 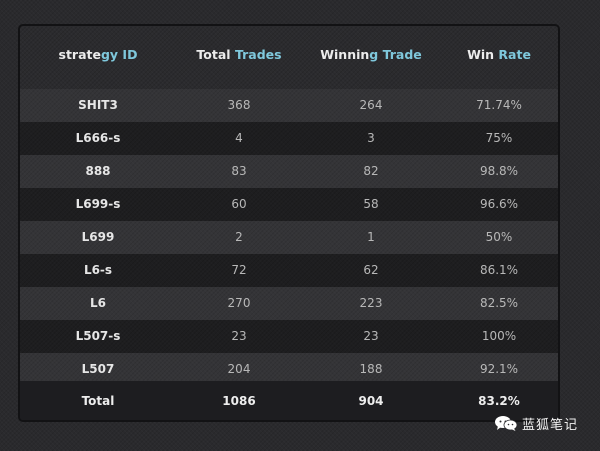 I want to click on cell-strategy-id: L699-s, so click(x=98, y=204).